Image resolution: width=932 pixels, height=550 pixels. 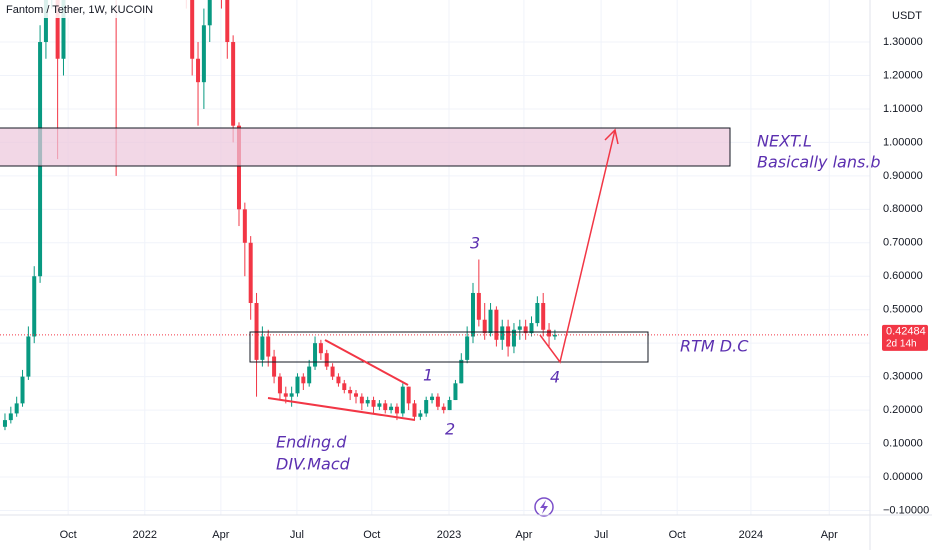 What do you see at coordinates (714, 346) in the screenshot?
I see `annotation: RTM D.C` at bounding box center [714, 346].